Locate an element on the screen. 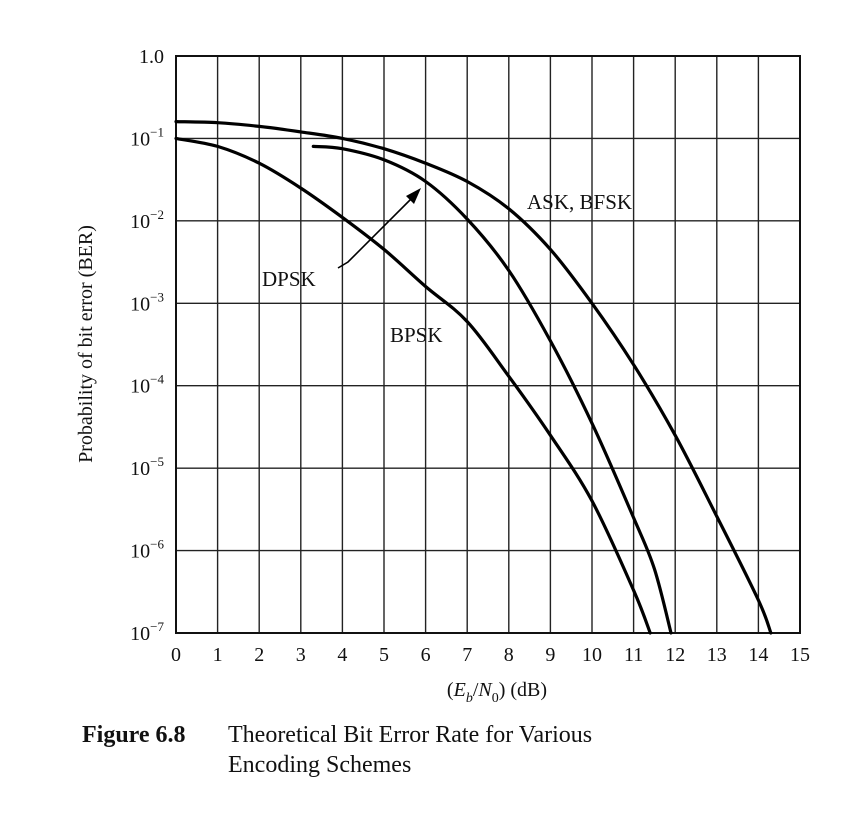  y-tick-label-5: 10⁻⁵ is located at coordinates (147, 467).